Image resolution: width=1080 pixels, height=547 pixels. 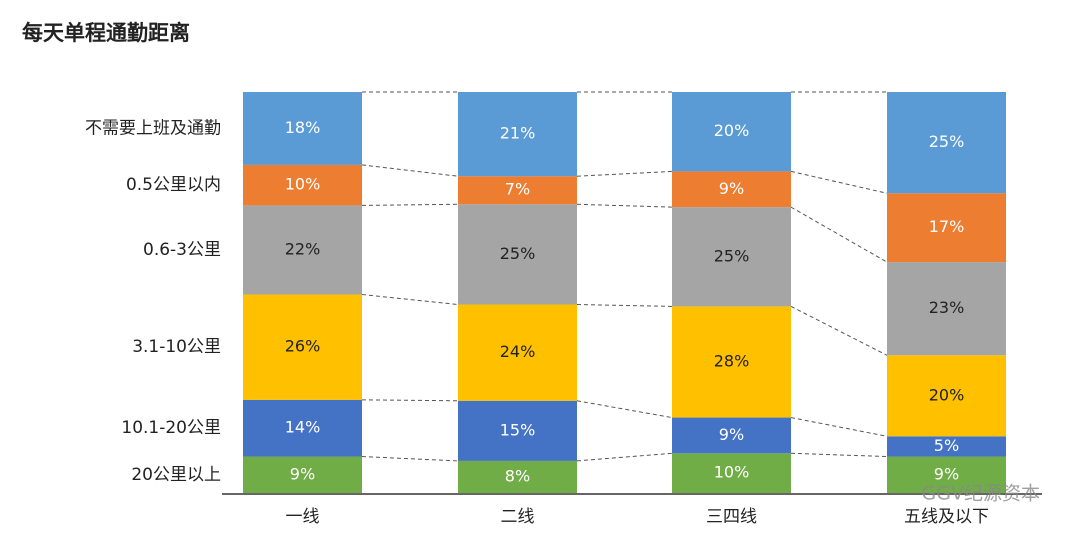 I want to click on data-label: 23%, so click(x=947, y=307).